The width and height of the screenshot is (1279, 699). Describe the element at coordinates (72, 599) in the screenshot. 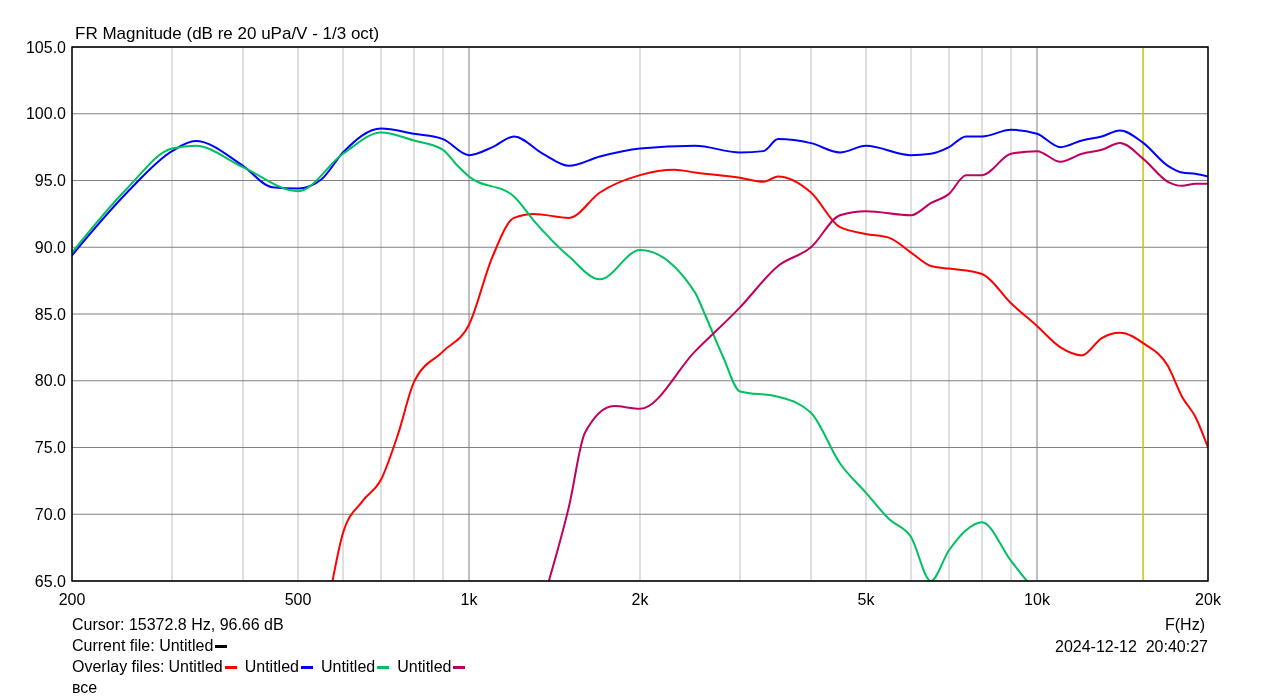

I see `x-tick-label: 200` at that location.